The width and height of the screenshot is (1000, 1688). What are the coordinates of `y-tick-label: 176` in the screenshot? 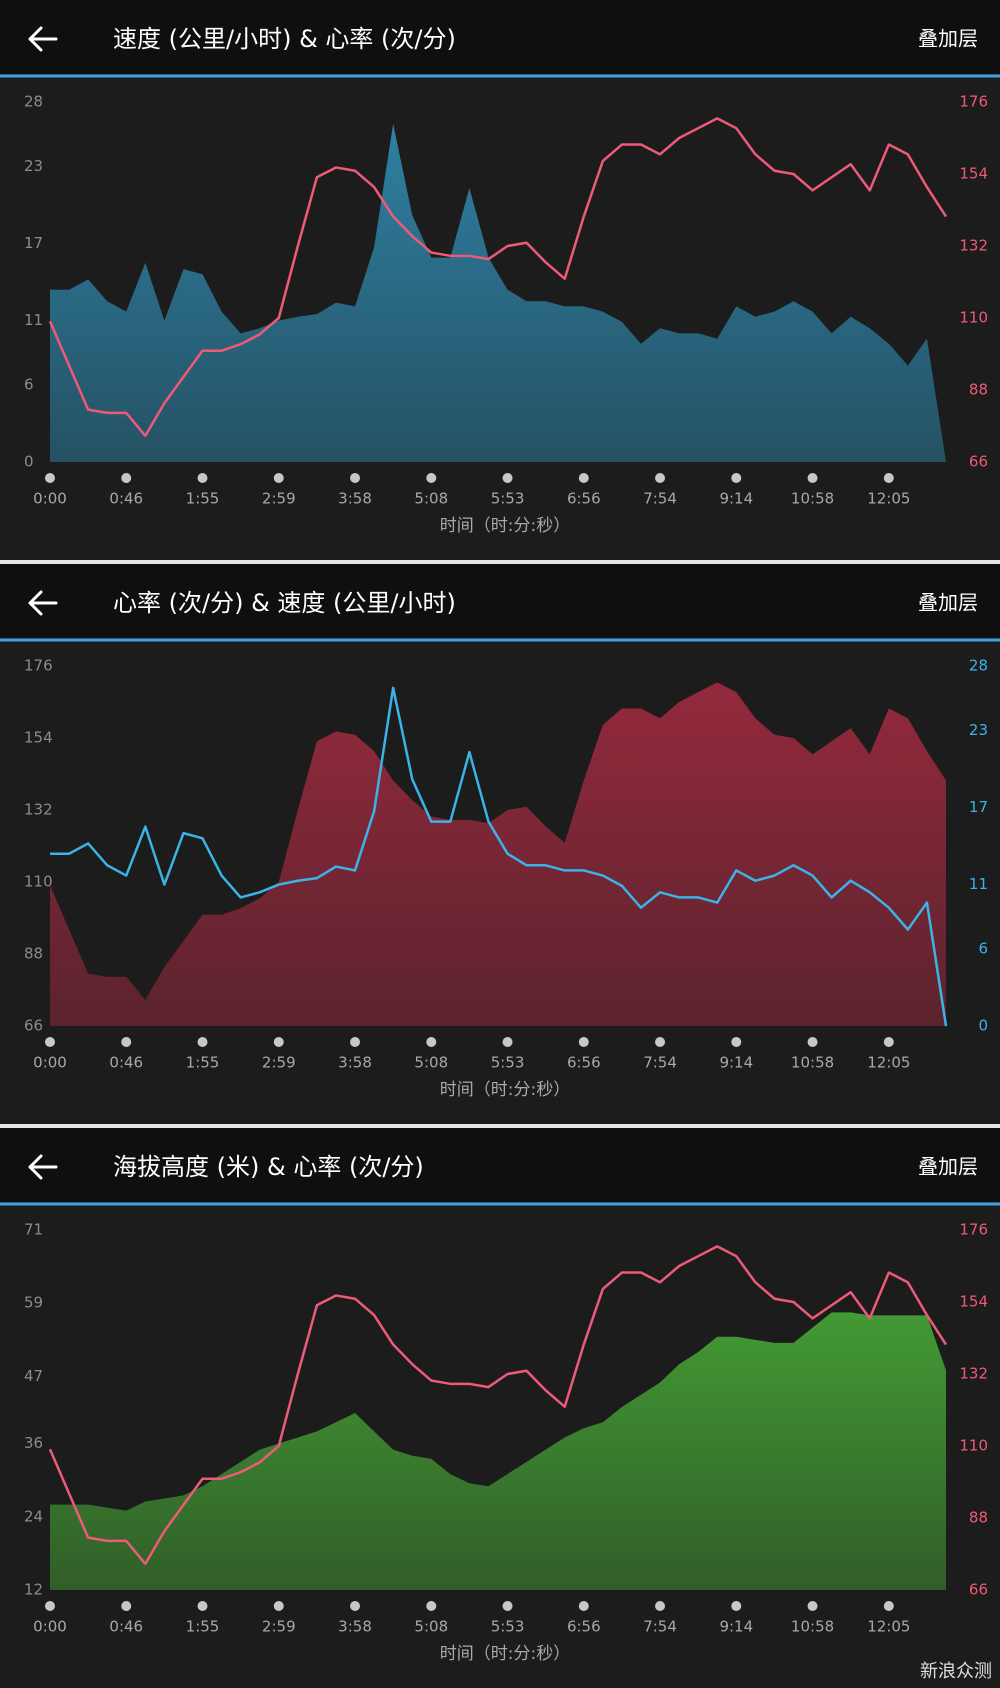 It's located at (38, 666).